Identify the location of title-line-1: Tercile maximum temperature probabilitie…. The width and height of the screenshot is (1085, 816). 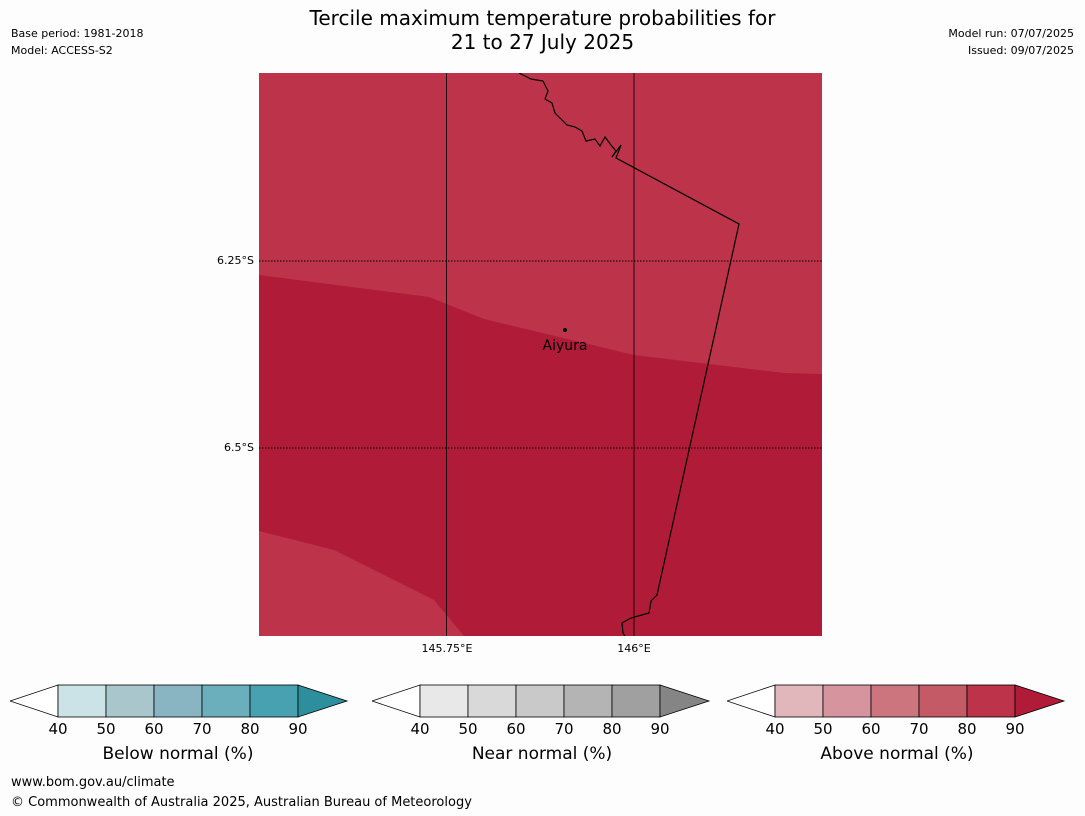
(542, 18).